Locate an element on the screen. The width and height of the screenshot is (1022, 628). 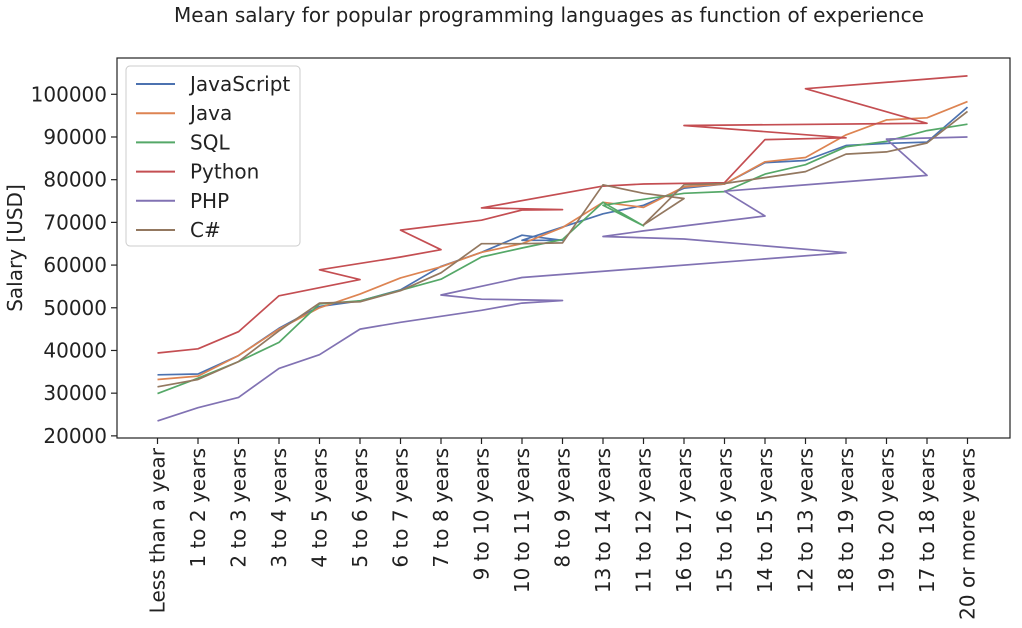
x-tick-label: 1 to 2 years is located at coordinates (198, 508).